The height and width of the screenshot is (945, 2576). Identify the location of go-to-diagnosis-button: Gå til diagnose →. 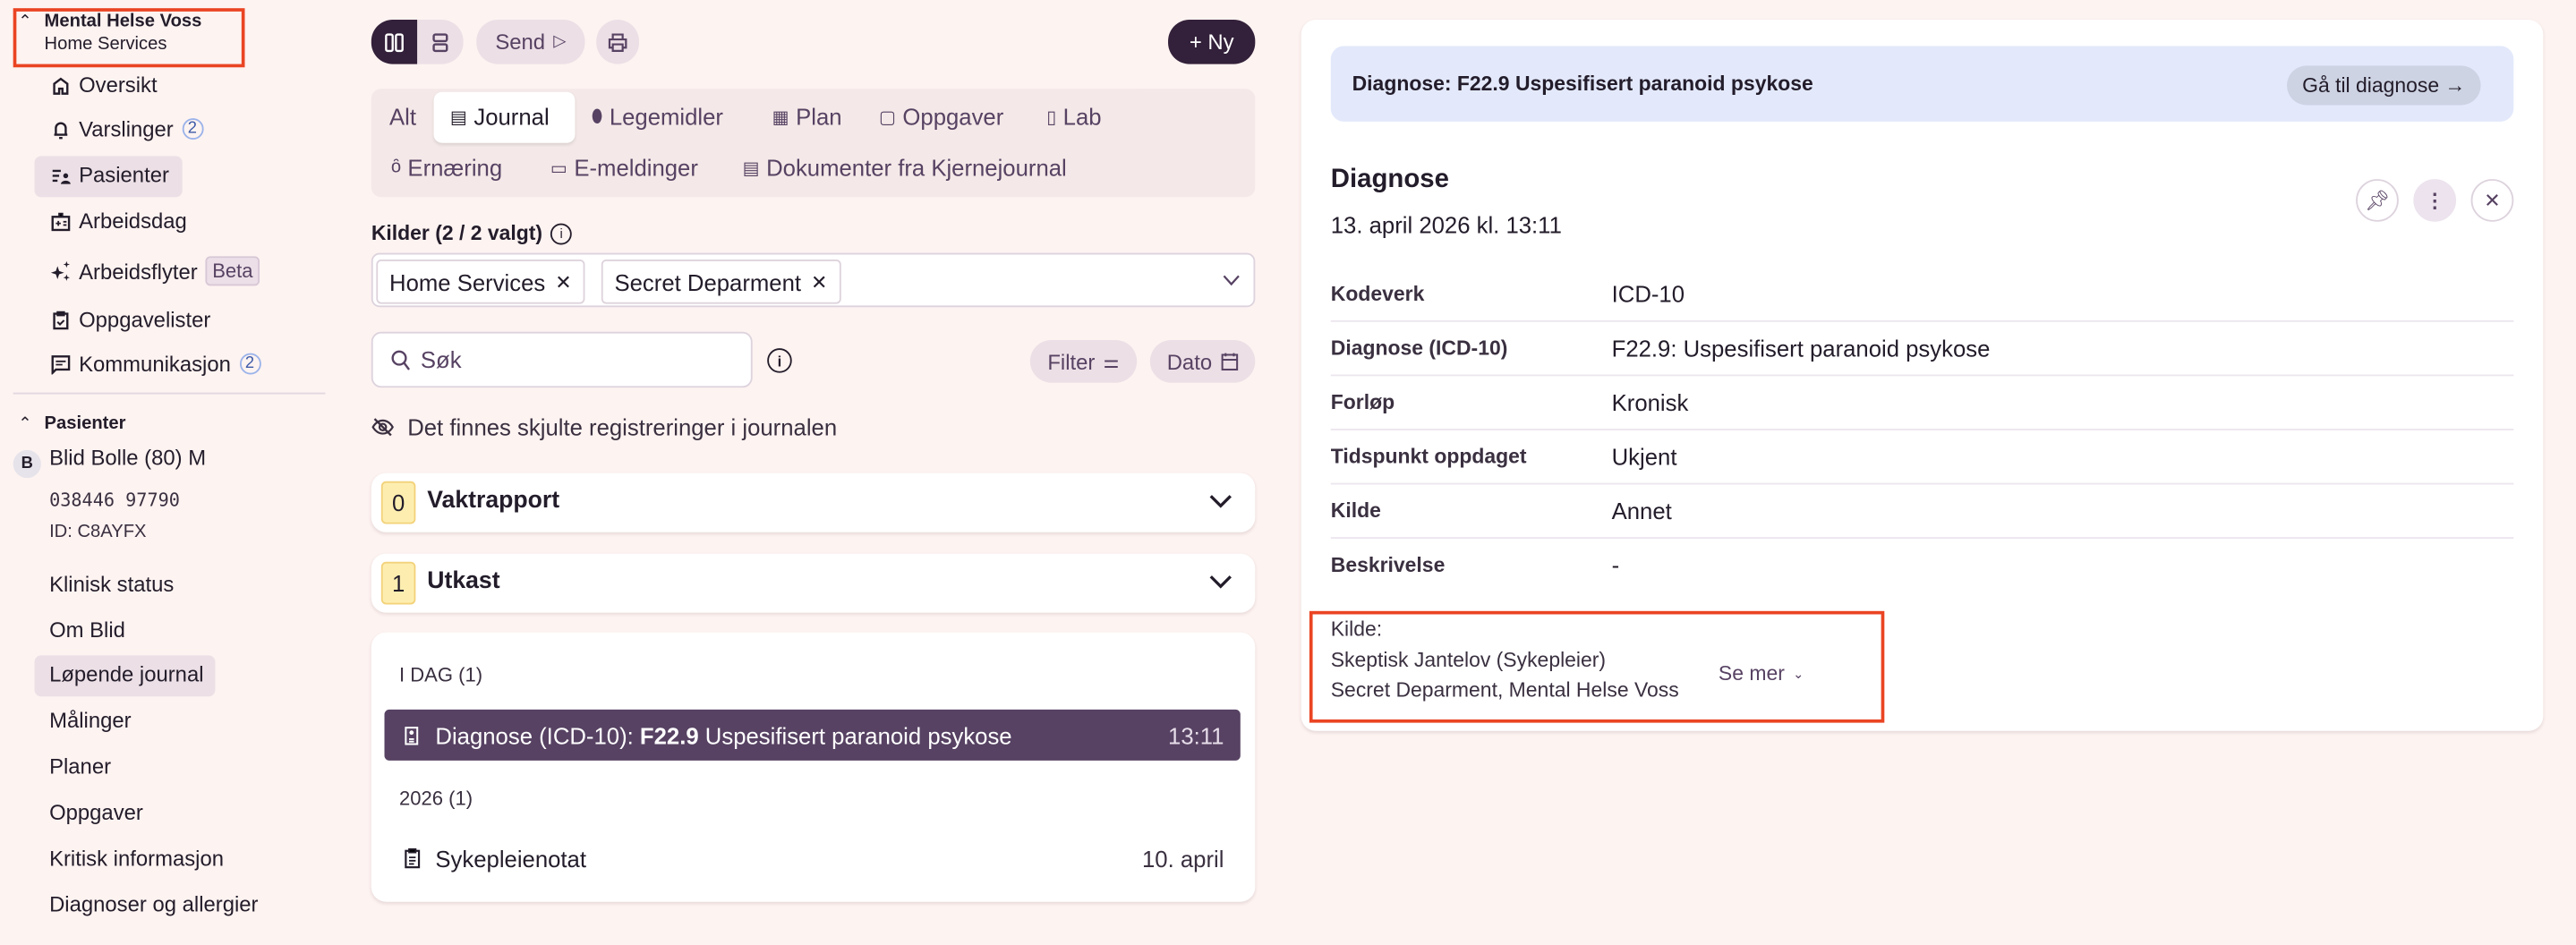
(2384, 85).